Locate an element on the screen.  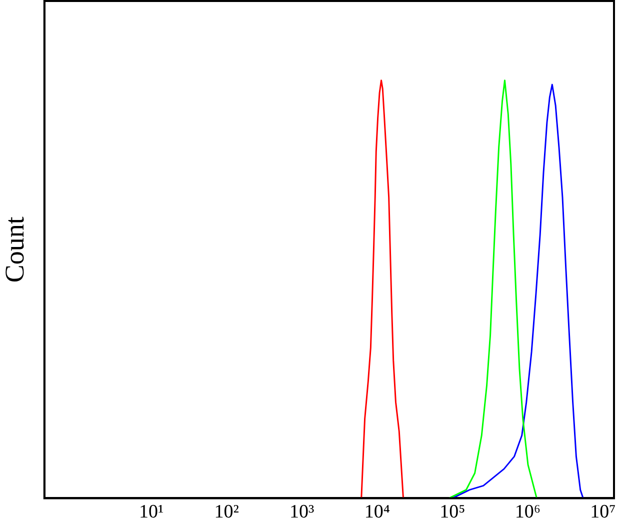
x-tick-label: 10³ is located at coordinates (302, 512).